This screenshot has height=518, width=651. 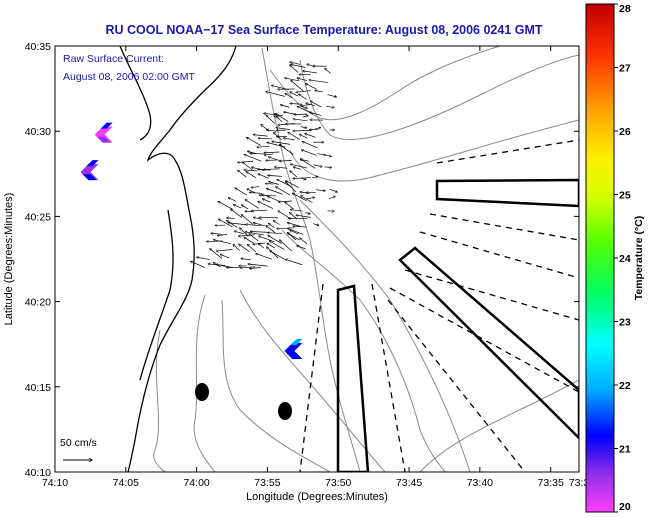 What do you see at coordinates (480, 483) in the screenshot?
I see `x-tick-label-6: 73:40` at bounding box center [480, 483].